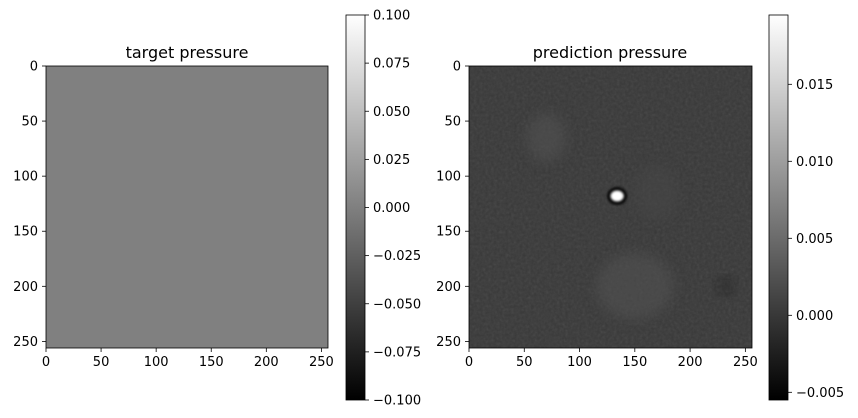  Describe the element at coordinates (546, 137) in the screenshot. I see `faint-blob-upper-left` at that location.